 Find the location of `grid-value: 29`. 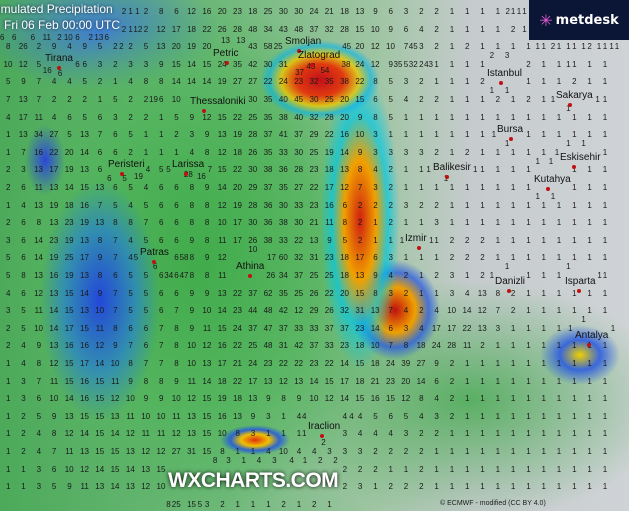

grid-value: 29 is located at coordinates (314, 311).